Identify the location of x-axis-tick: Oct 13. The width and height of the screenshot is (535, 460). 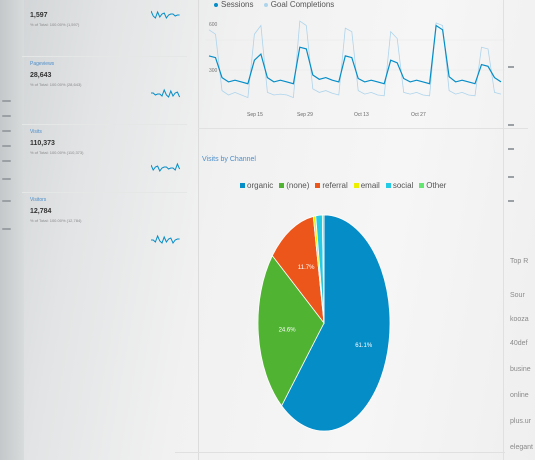
(361, 115).